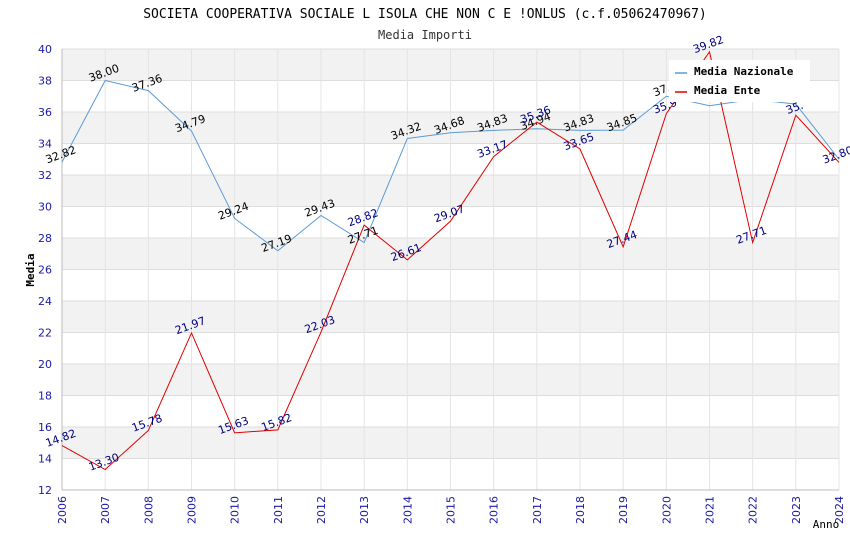 The width and height of the screenshot is (850, 550). I want to click on x-tick-label: 2022, so click(753, 510).